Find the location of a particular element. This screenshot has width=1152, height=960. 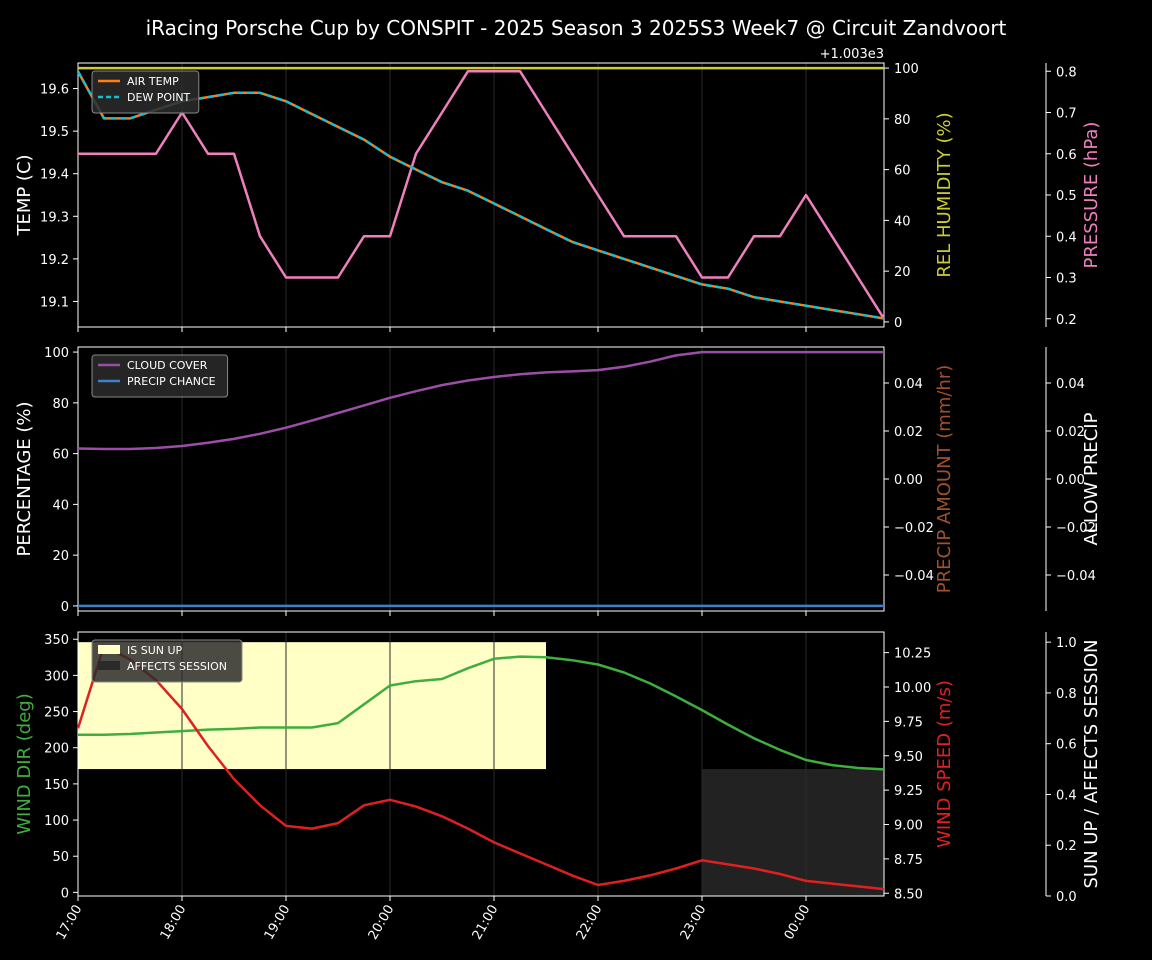

right2-axis-label: SUN UP / AFFECTS SESSION is located at coordinates (1091, 763).